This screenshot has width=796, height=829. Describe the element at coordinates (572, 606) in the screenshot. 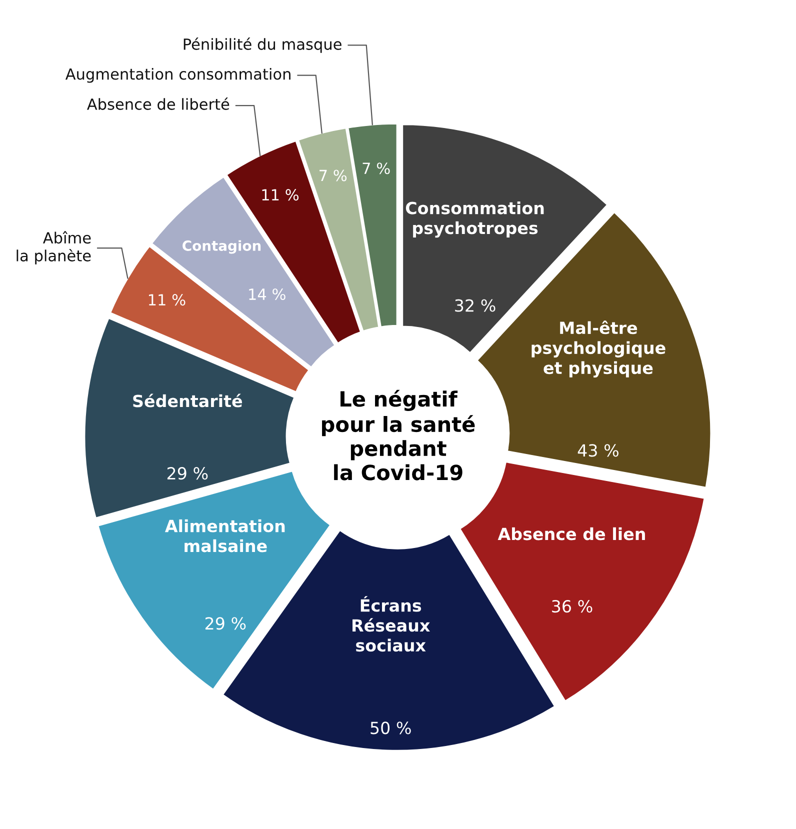

I see `data-label: 36 %` at that location.